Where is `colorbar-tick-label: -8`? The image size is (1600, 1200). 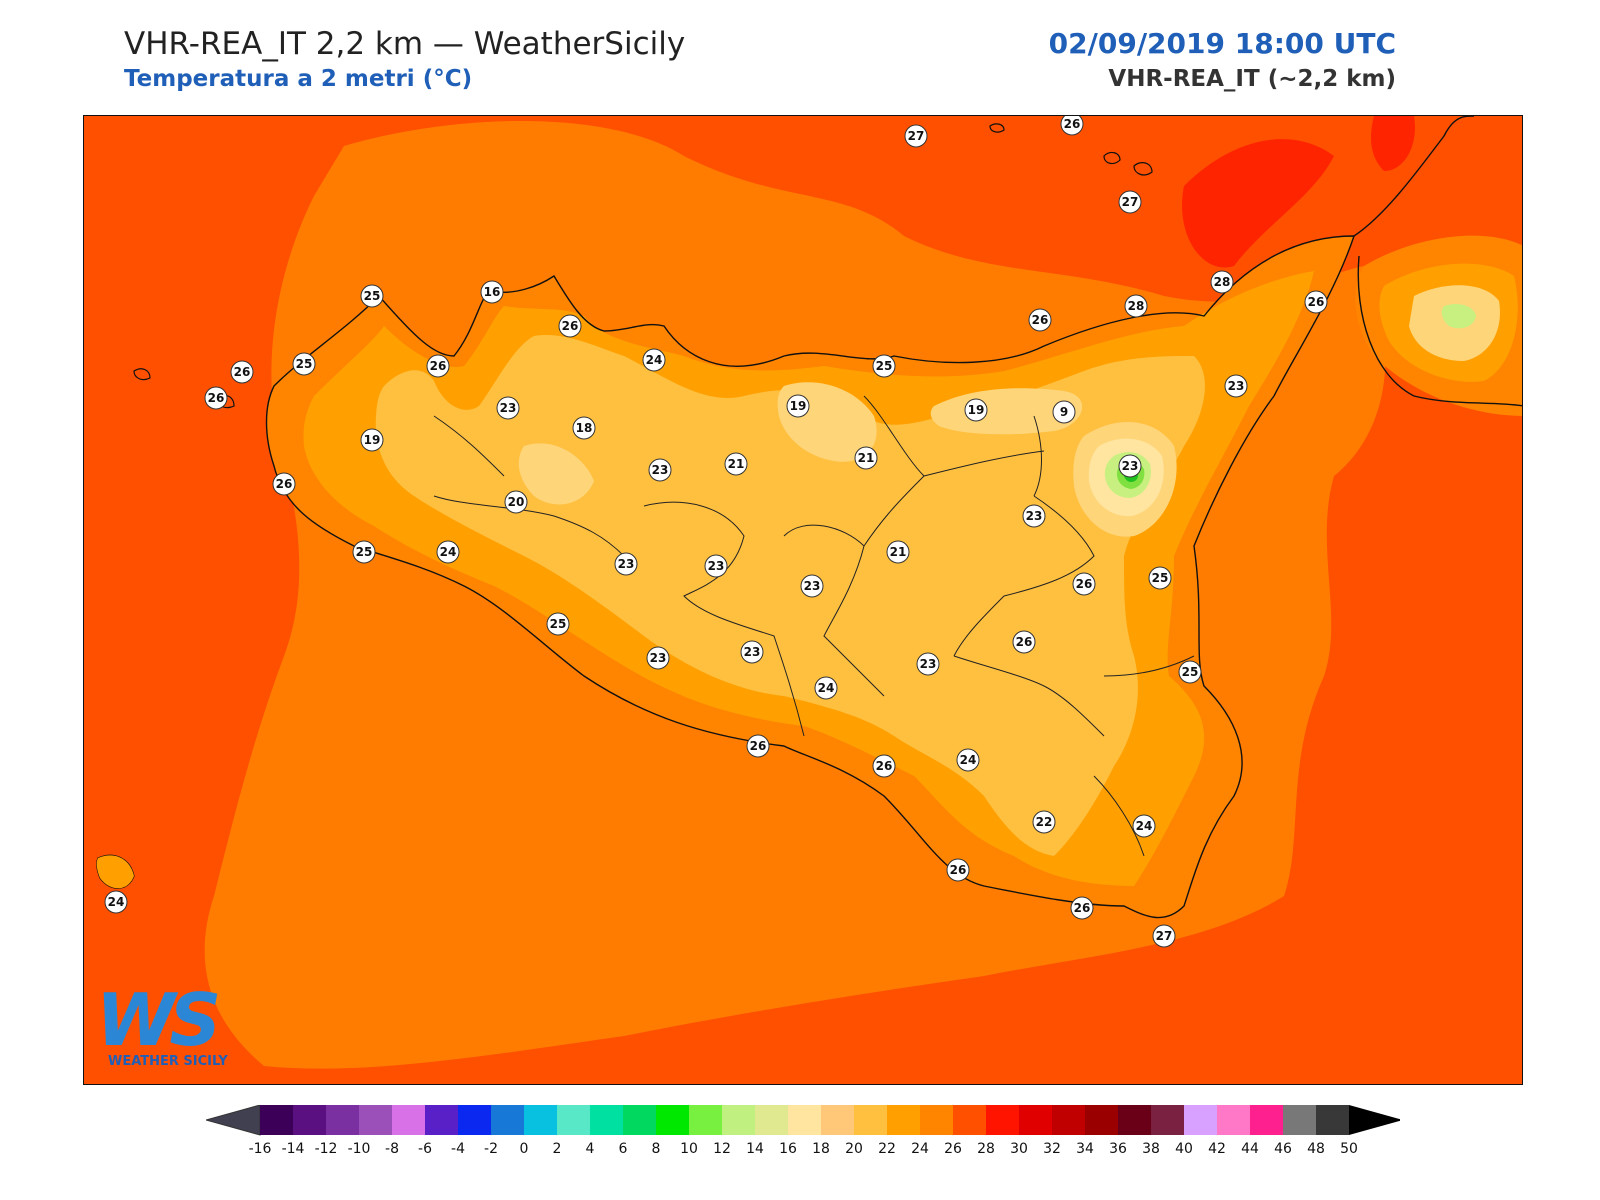 colorbar-tick-label: -8 is located at coordinates (392, 1149).